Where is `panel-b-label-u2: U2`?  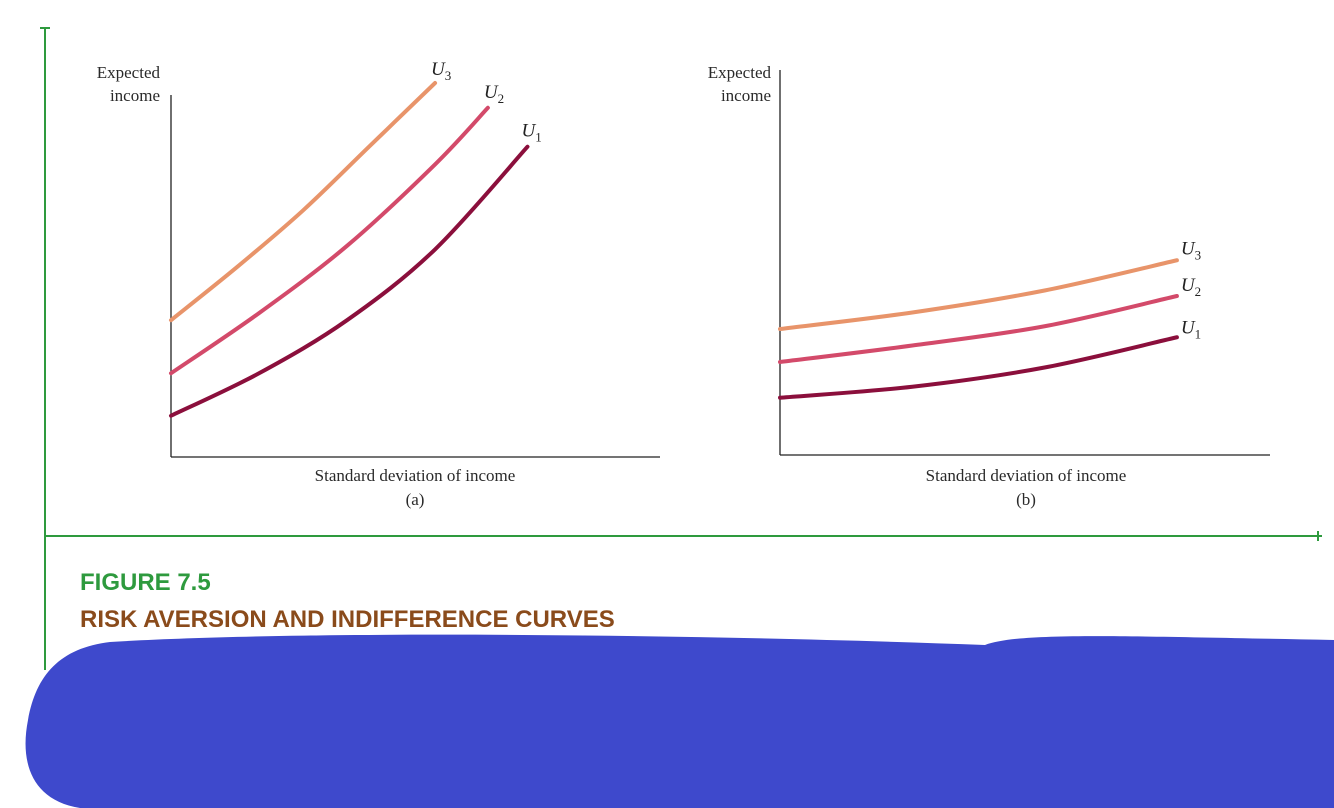
panel-b-label-u2: U2 is located at coordinates (1191, 287).